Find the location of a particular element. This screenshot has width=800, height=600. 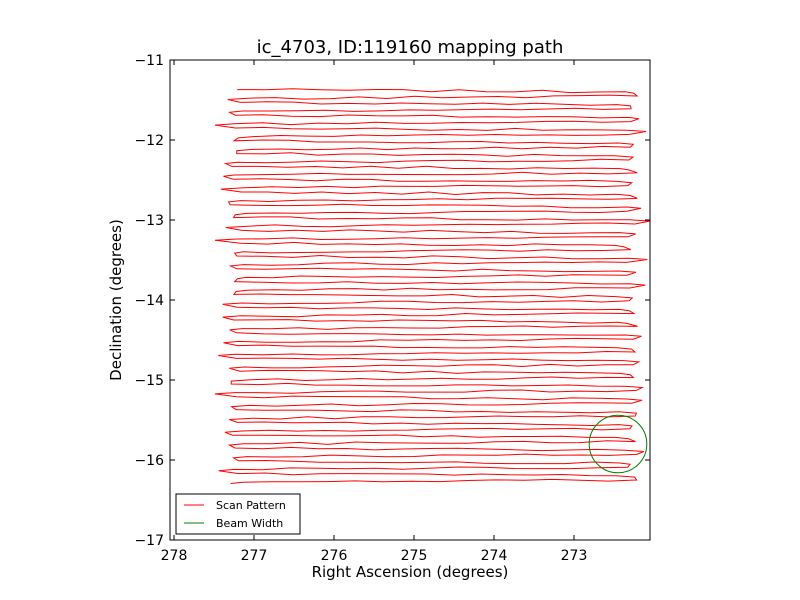

y-tick-label: −17 is located at coordinates (149, 541).